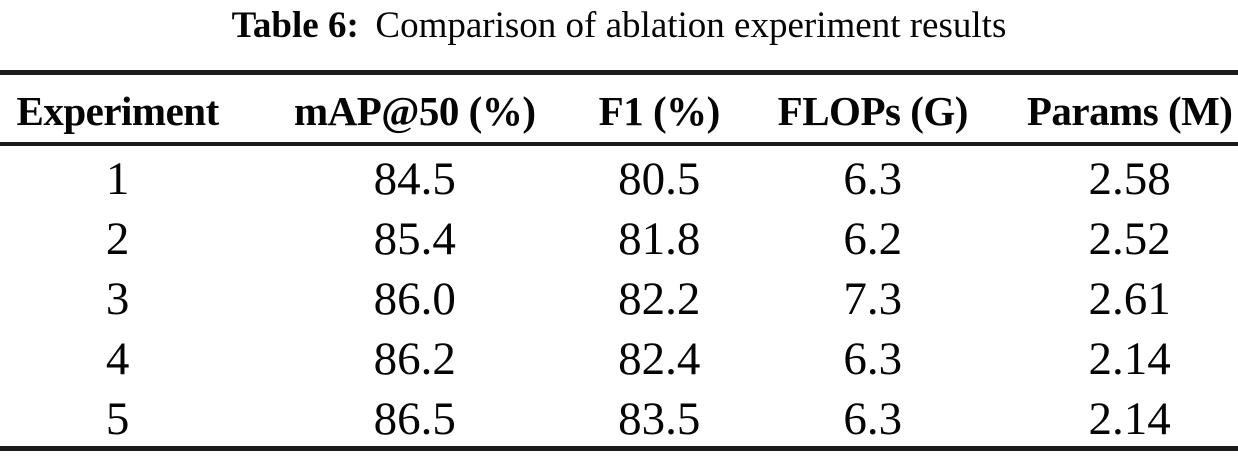 Image resolution: width=1238 pixels, height=457 pixels. I want to click on table-row-experiment-2: 2 85.4 81.8 6.2 2.52, so click(619, 236).